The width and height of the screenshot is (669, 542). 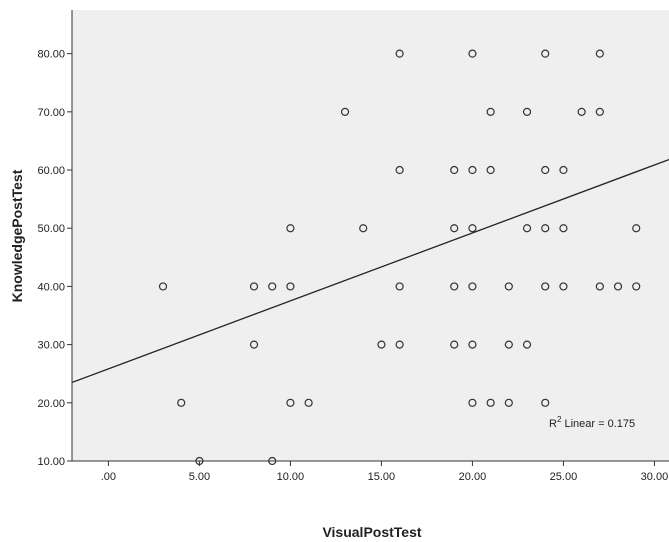 What do you see at coordinates (51, 287) in the screenshot?
I see `y-tick-label: 40.00` at bounding box center [51, 287].